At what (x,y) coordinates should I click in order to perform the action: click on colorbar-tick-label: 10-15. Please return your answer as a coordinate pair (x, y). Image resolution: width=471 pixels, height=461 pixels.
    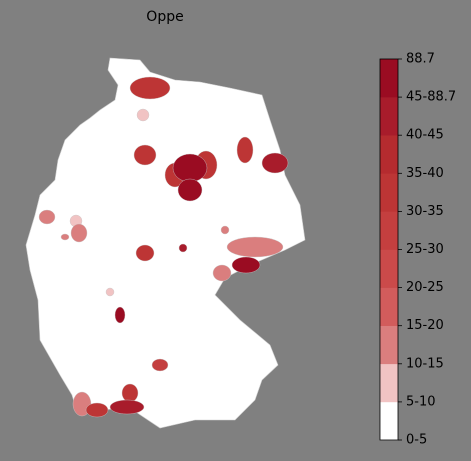
    Looking at the image, I should click on (425, 363).